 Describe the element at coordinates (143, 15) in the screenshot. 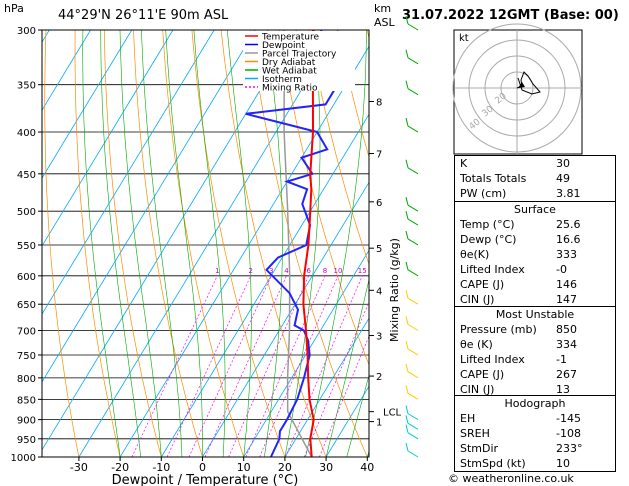

I see `location-title: 44°29'N 26°11'E 90m ASL` at that location.